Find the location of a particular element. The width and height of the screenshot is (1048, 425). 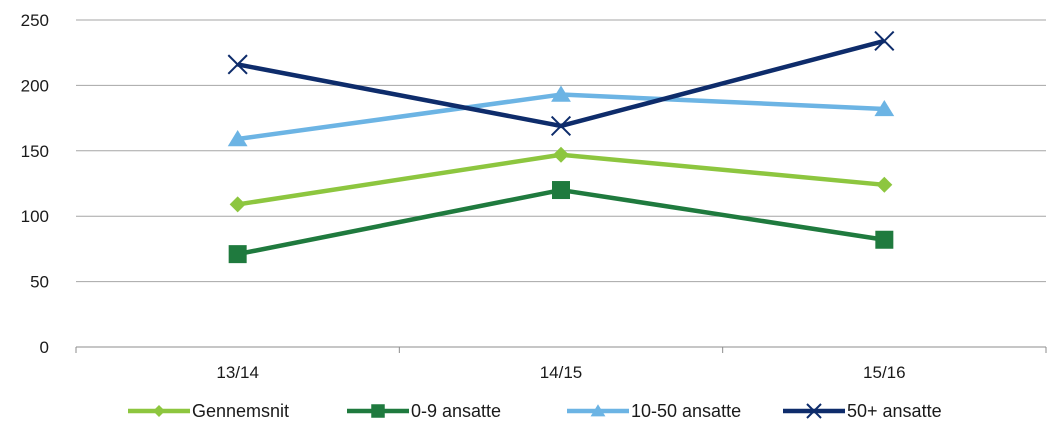

legend-label: 0-9 ansatte is located at coordinates (456, 411).